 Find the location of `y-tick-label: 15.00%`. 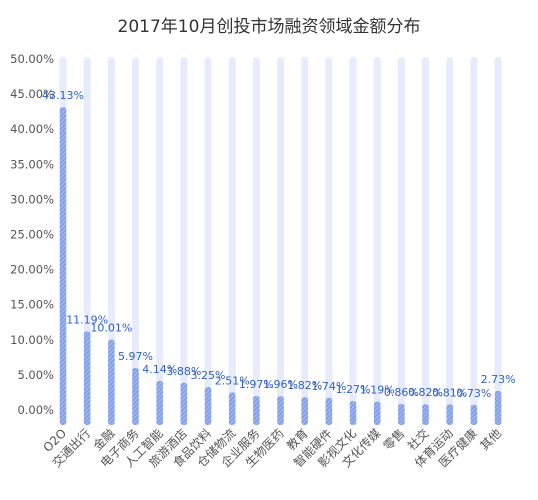

y-tick-label: 15.00% is located at coordinates (32, 305).